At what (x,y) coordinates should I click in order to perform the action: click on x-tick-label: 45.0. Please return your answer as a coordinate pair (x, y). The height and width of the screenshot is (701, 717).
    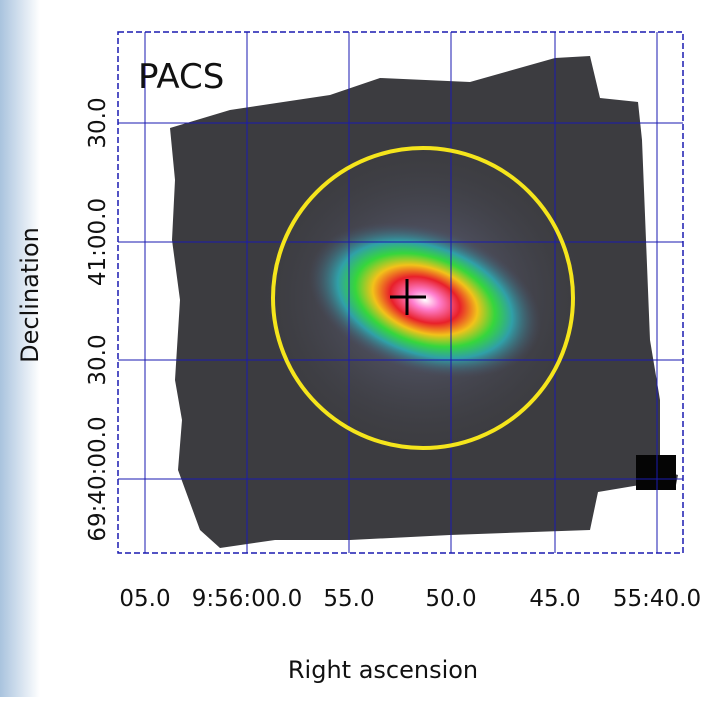
    Looking at the image, I should click on (554, 599).